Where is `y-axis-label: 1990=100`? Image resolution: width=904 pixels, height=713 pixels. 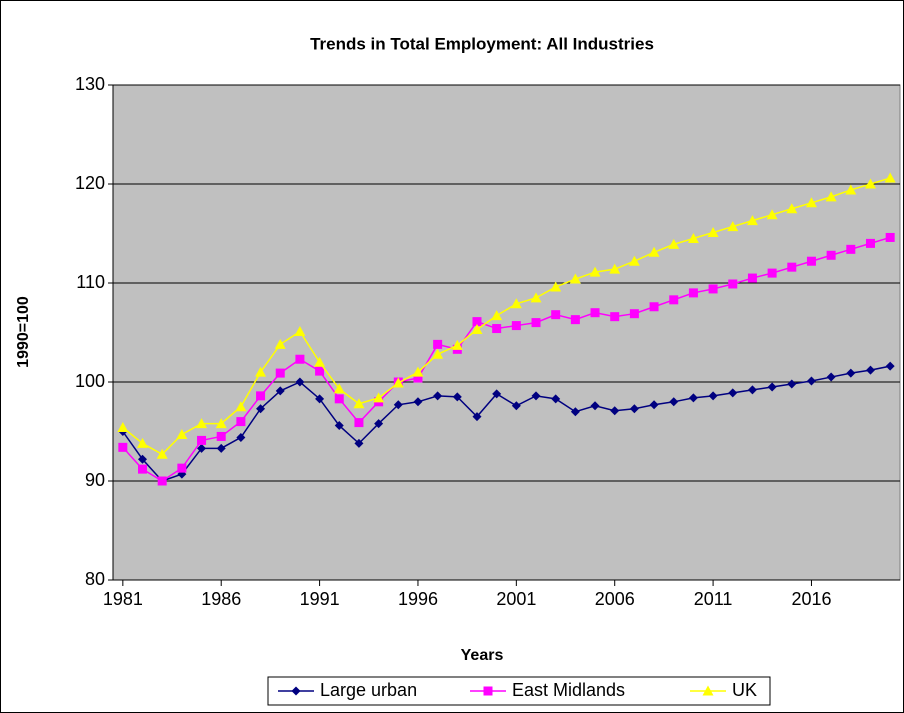 y-axis-label: 1990=100 is located at coordinates (23, 332).